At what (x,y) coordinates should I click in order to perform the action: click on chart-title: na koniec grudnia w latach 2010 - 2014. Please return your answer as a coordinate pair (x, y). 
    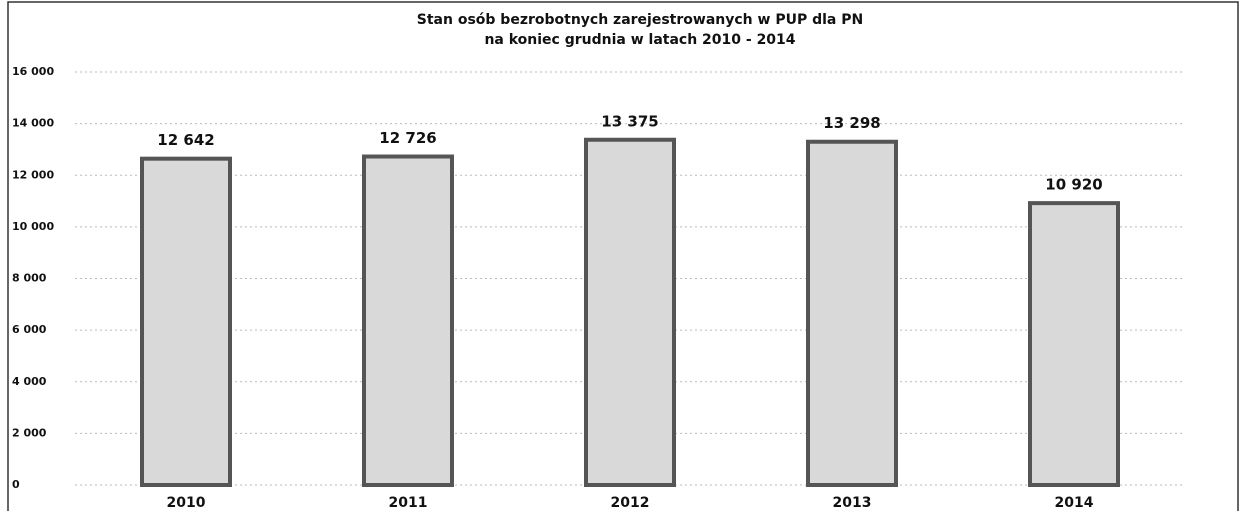
    Looking at the image, I should click on (639, 40).